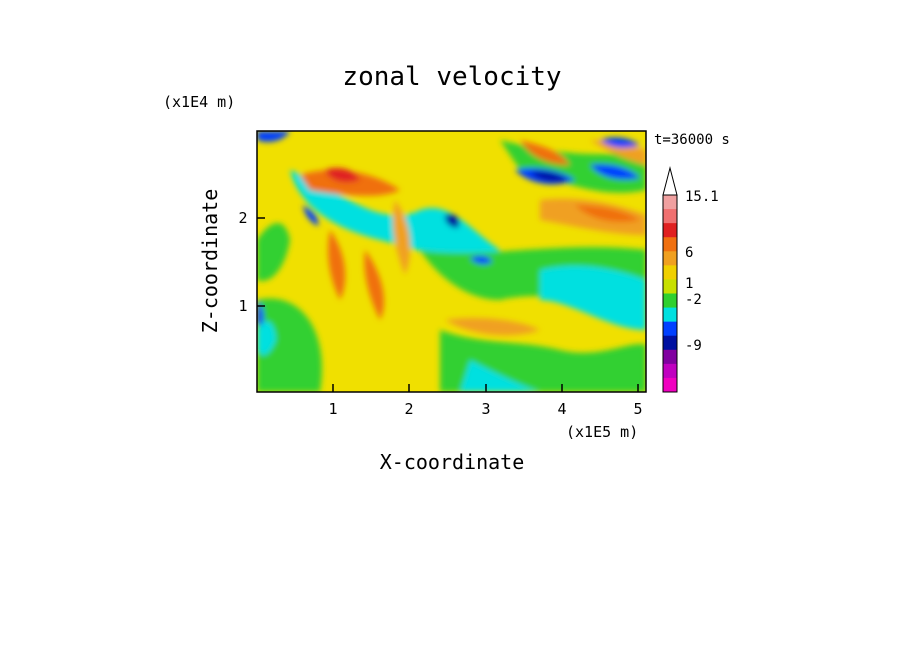 The image size is (904, 654). Describe the element at coordinates (693, 300) in the screenshot. I see `colorbar-label: -2` at that location.